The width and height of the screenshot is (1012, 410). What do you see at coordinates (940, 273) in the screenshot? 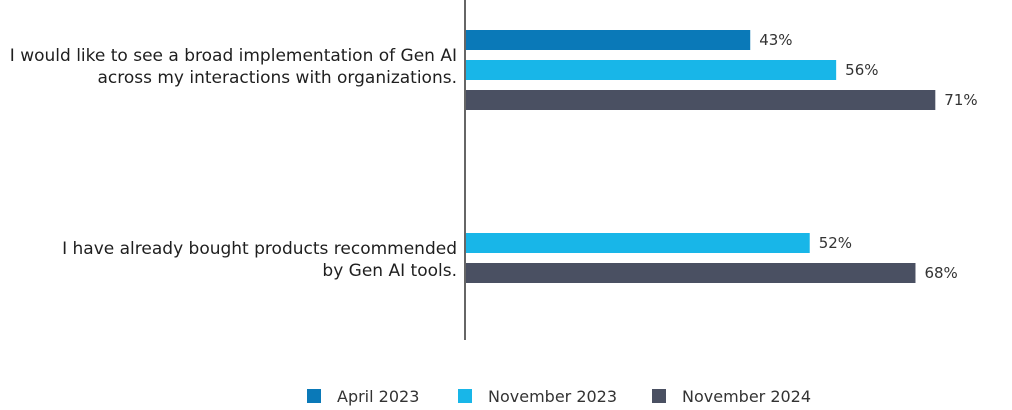
I see `data-label: 68%` at bounding box center [940, 273].